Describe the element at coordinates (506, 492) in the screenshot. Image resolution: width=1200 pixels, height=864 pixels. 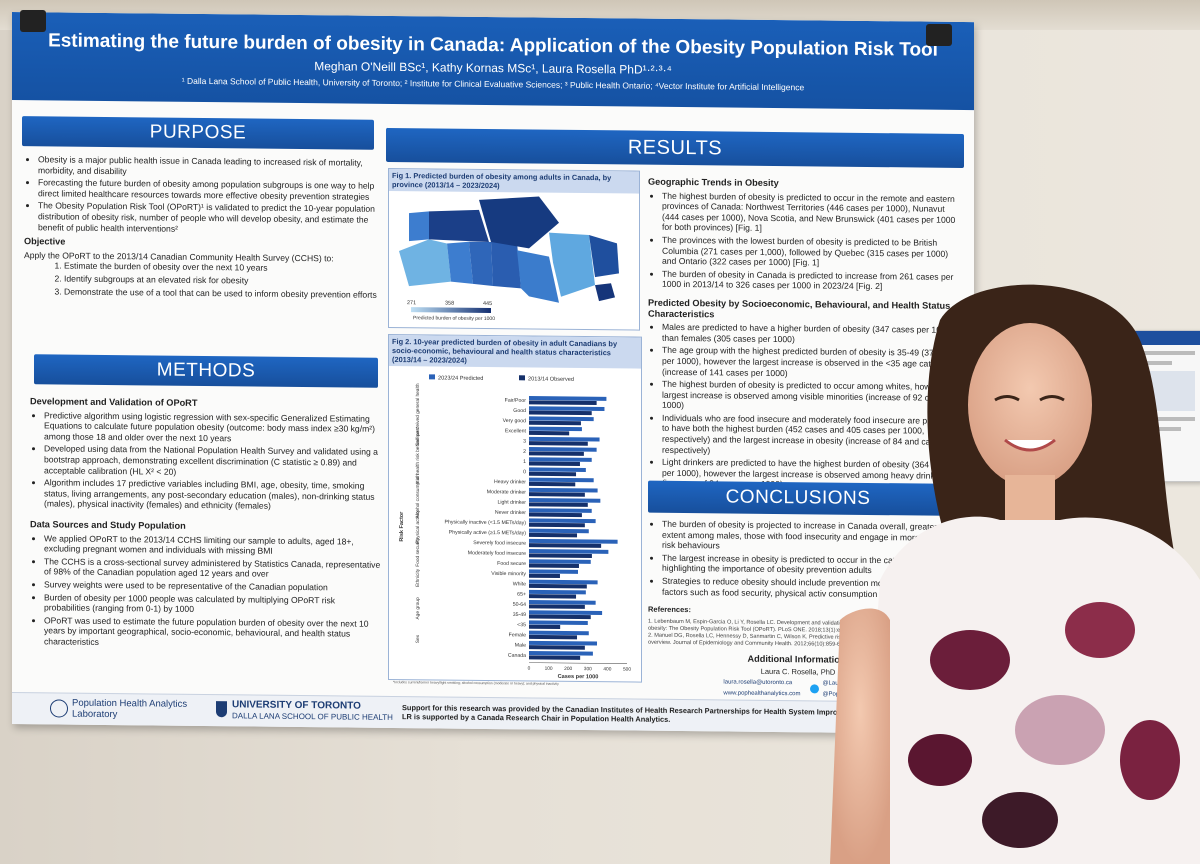
I see `category-label: Moderate drinker` at that location.